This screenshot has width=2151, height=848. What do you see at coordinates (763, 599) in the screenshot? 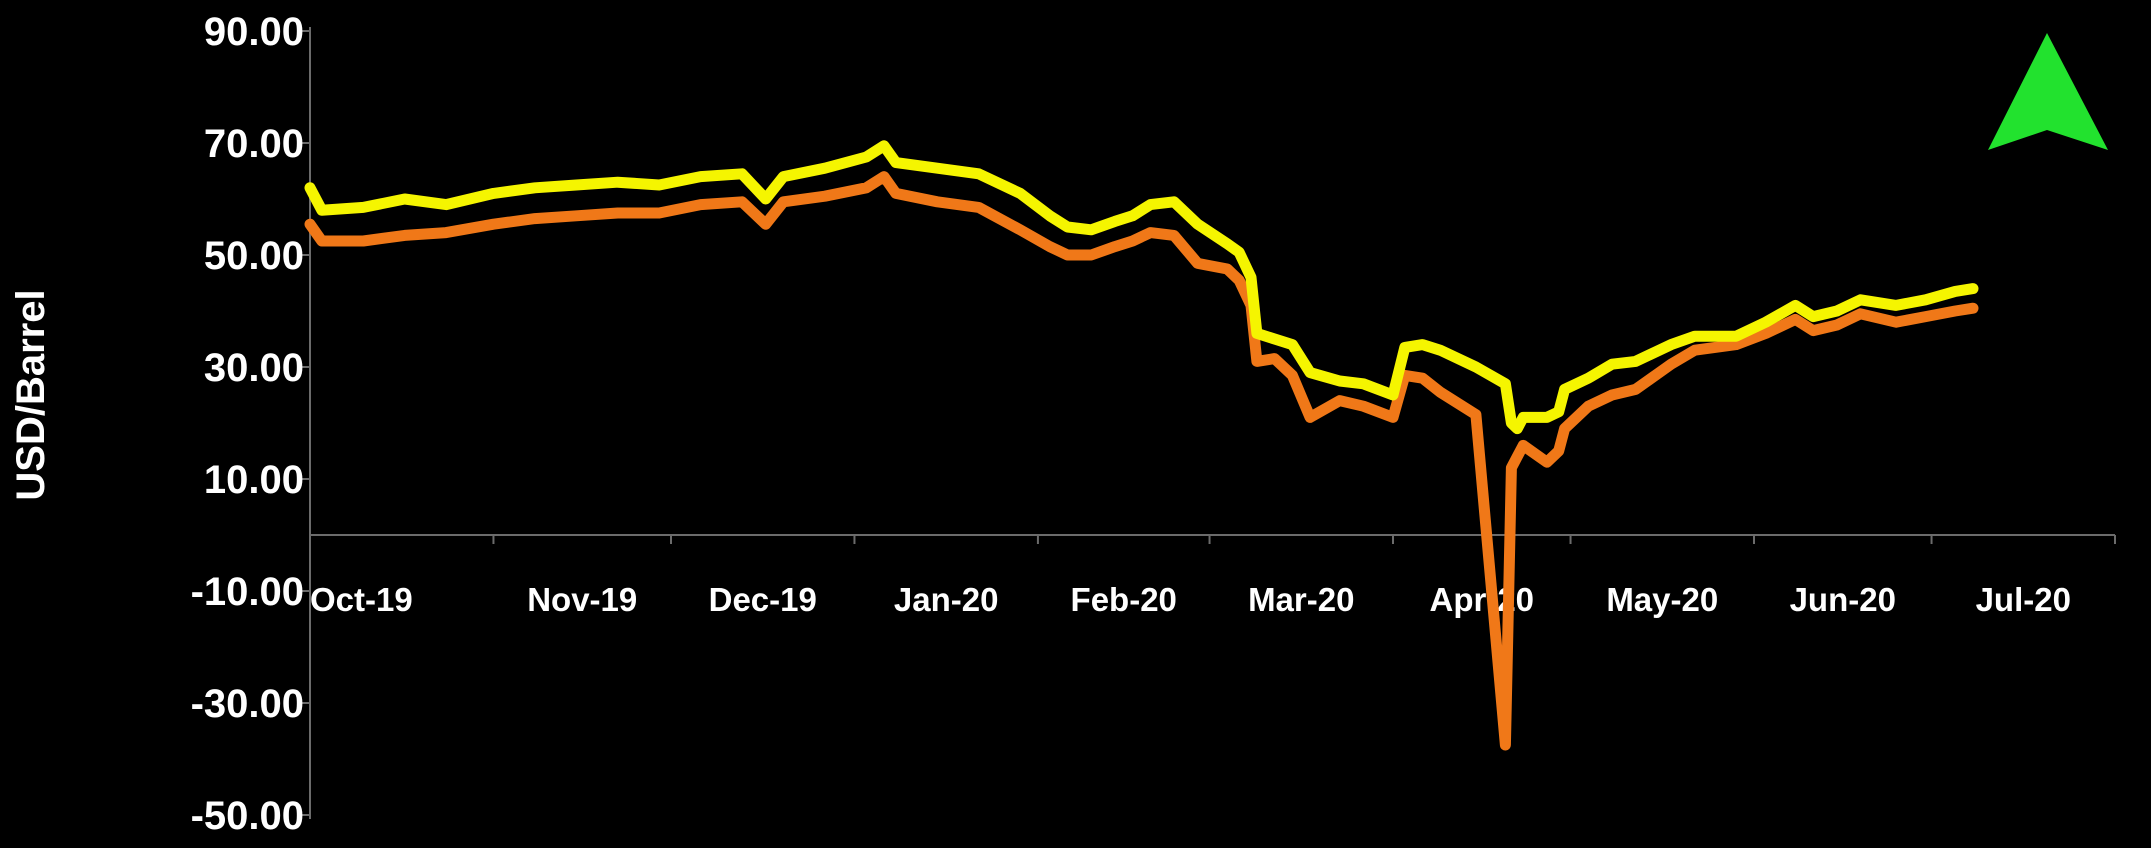
I see `x-tick-label: Dec-19` at bounding box center [763, 599].